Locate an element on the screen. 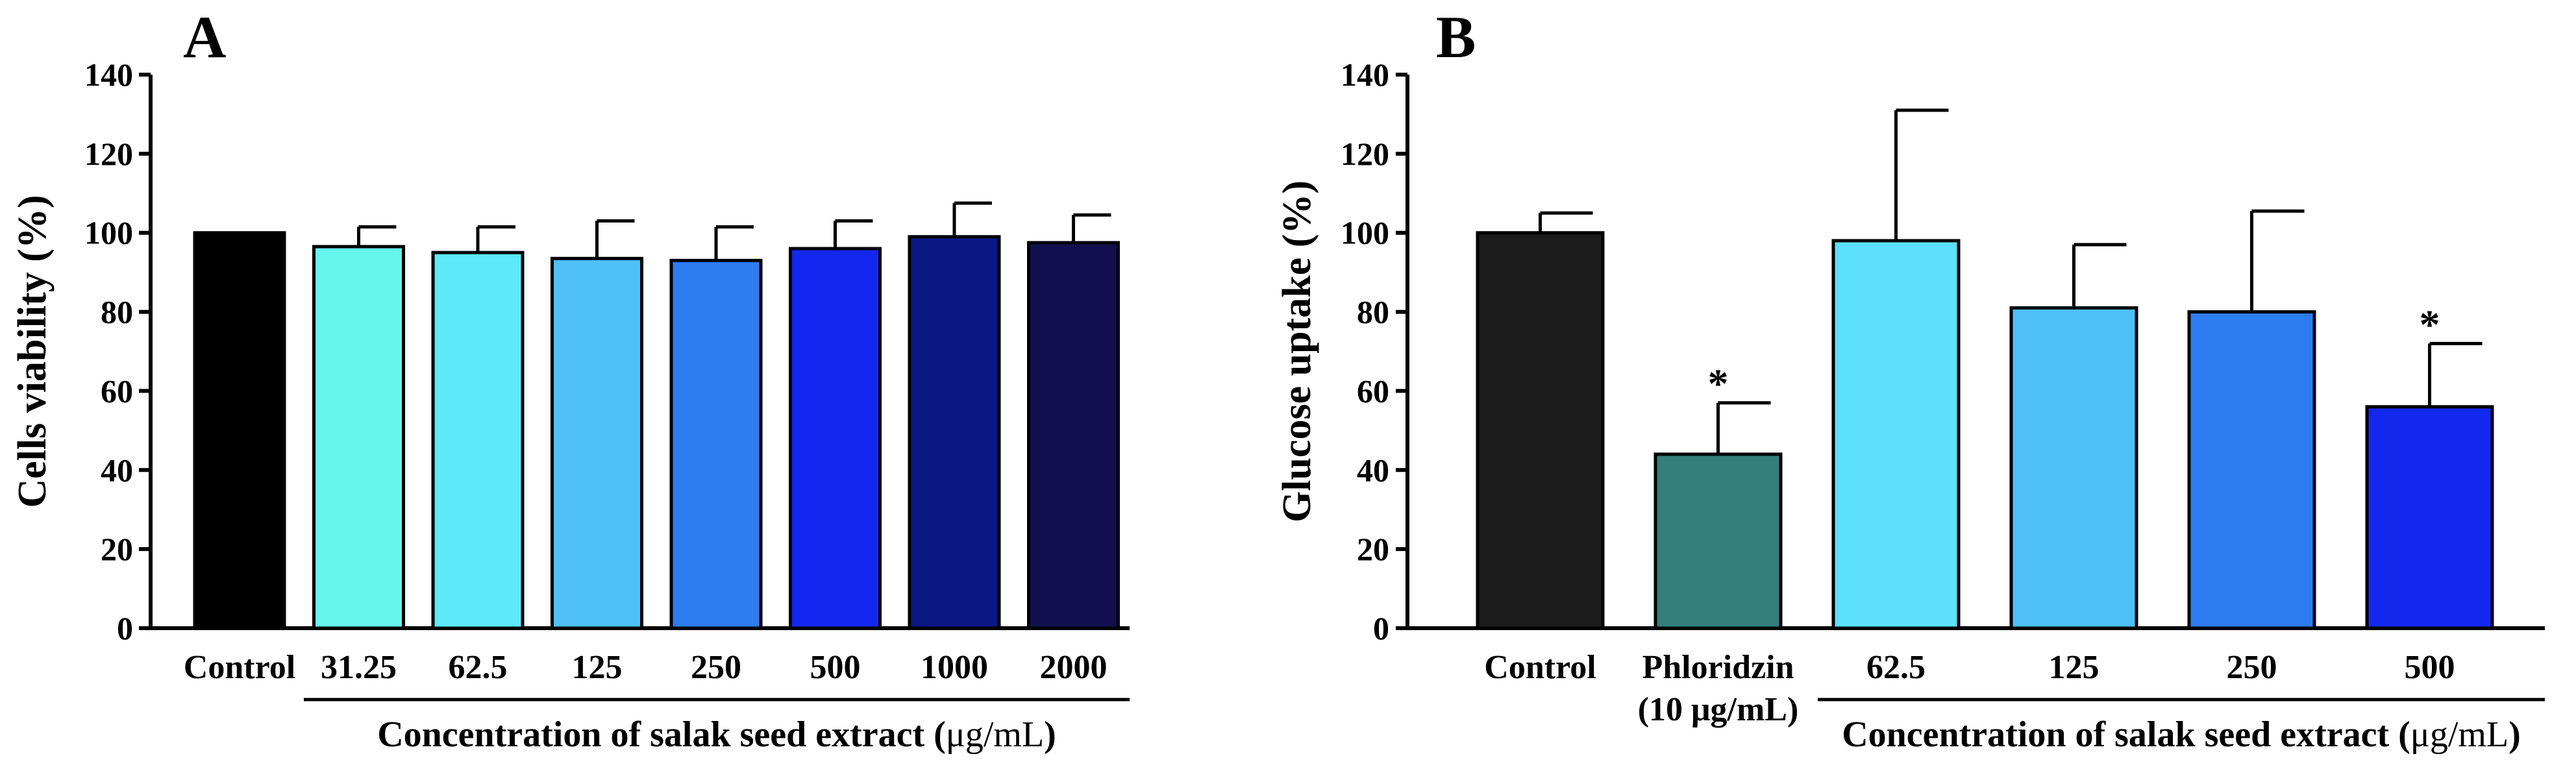 This screenshot has height=769, width=2576. y-axis-label: Glucose uptake (%) is located at coordinates (1297, 351).